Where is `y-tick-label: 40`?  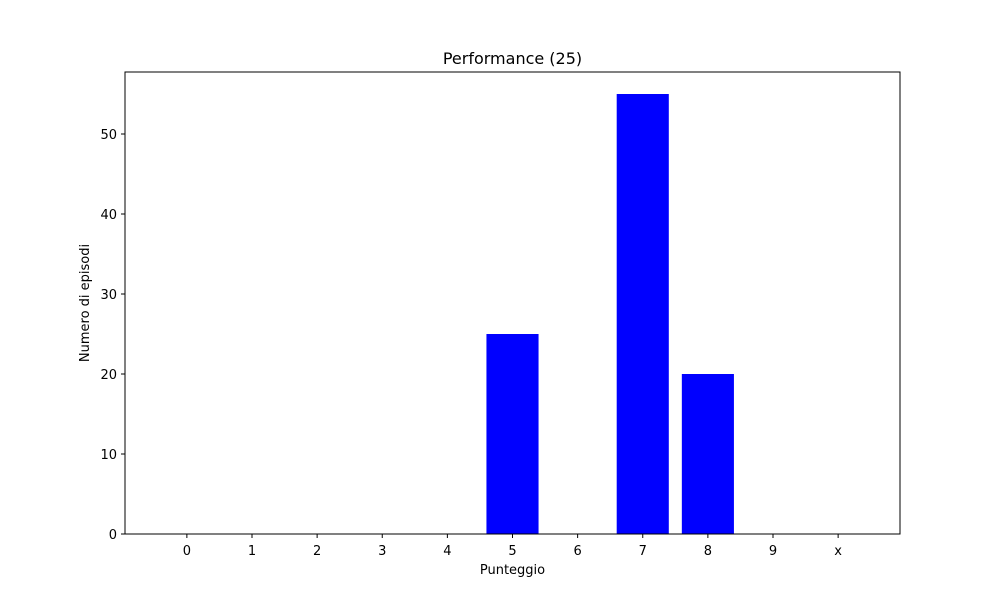 y-tick-label: 40 is located at coordinates (108, 215).